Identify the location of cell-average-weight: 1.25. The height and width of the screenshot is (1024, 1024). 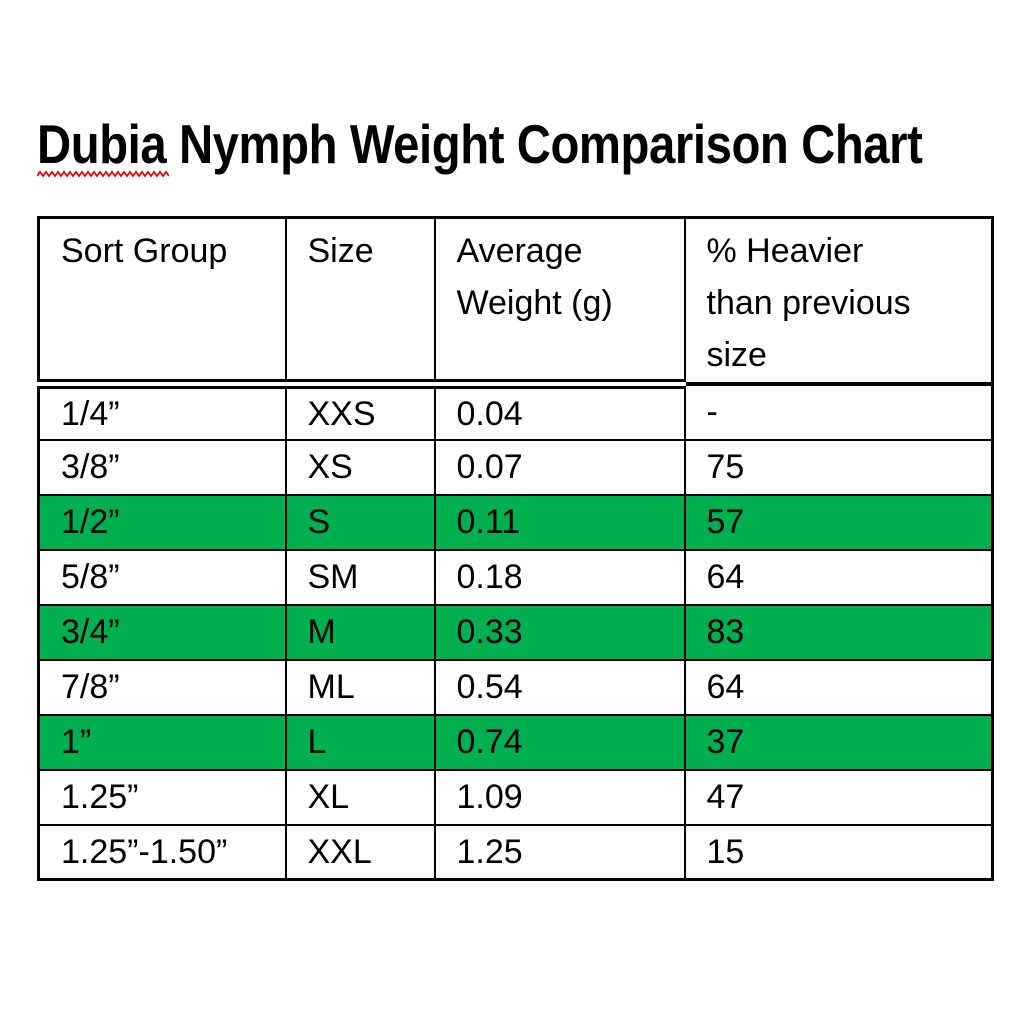
(559, 852).